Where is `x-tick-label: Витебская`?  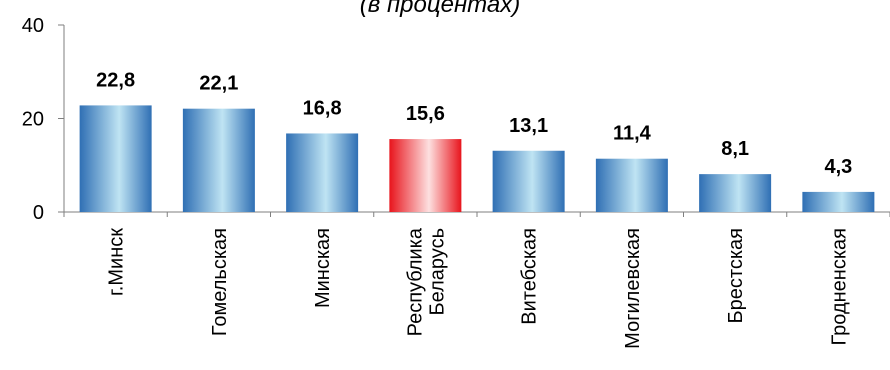
x-tick-label: Витебская is located at coordinates (530, 276).